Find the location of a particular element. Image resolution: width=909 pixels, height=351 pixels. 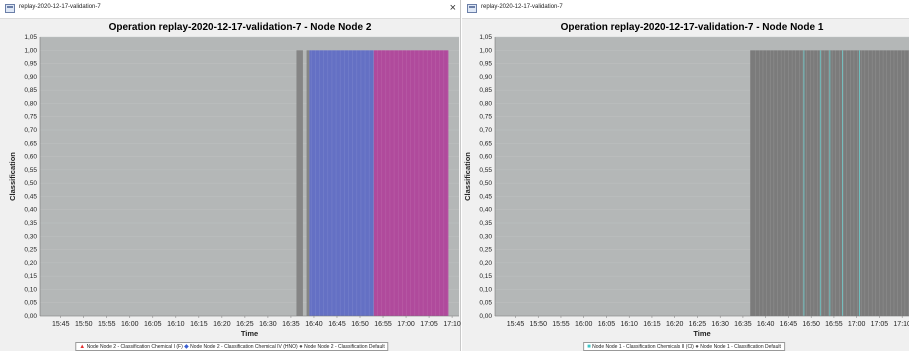

y-tick-label: 0,80 is located at coordinates (485, 103).